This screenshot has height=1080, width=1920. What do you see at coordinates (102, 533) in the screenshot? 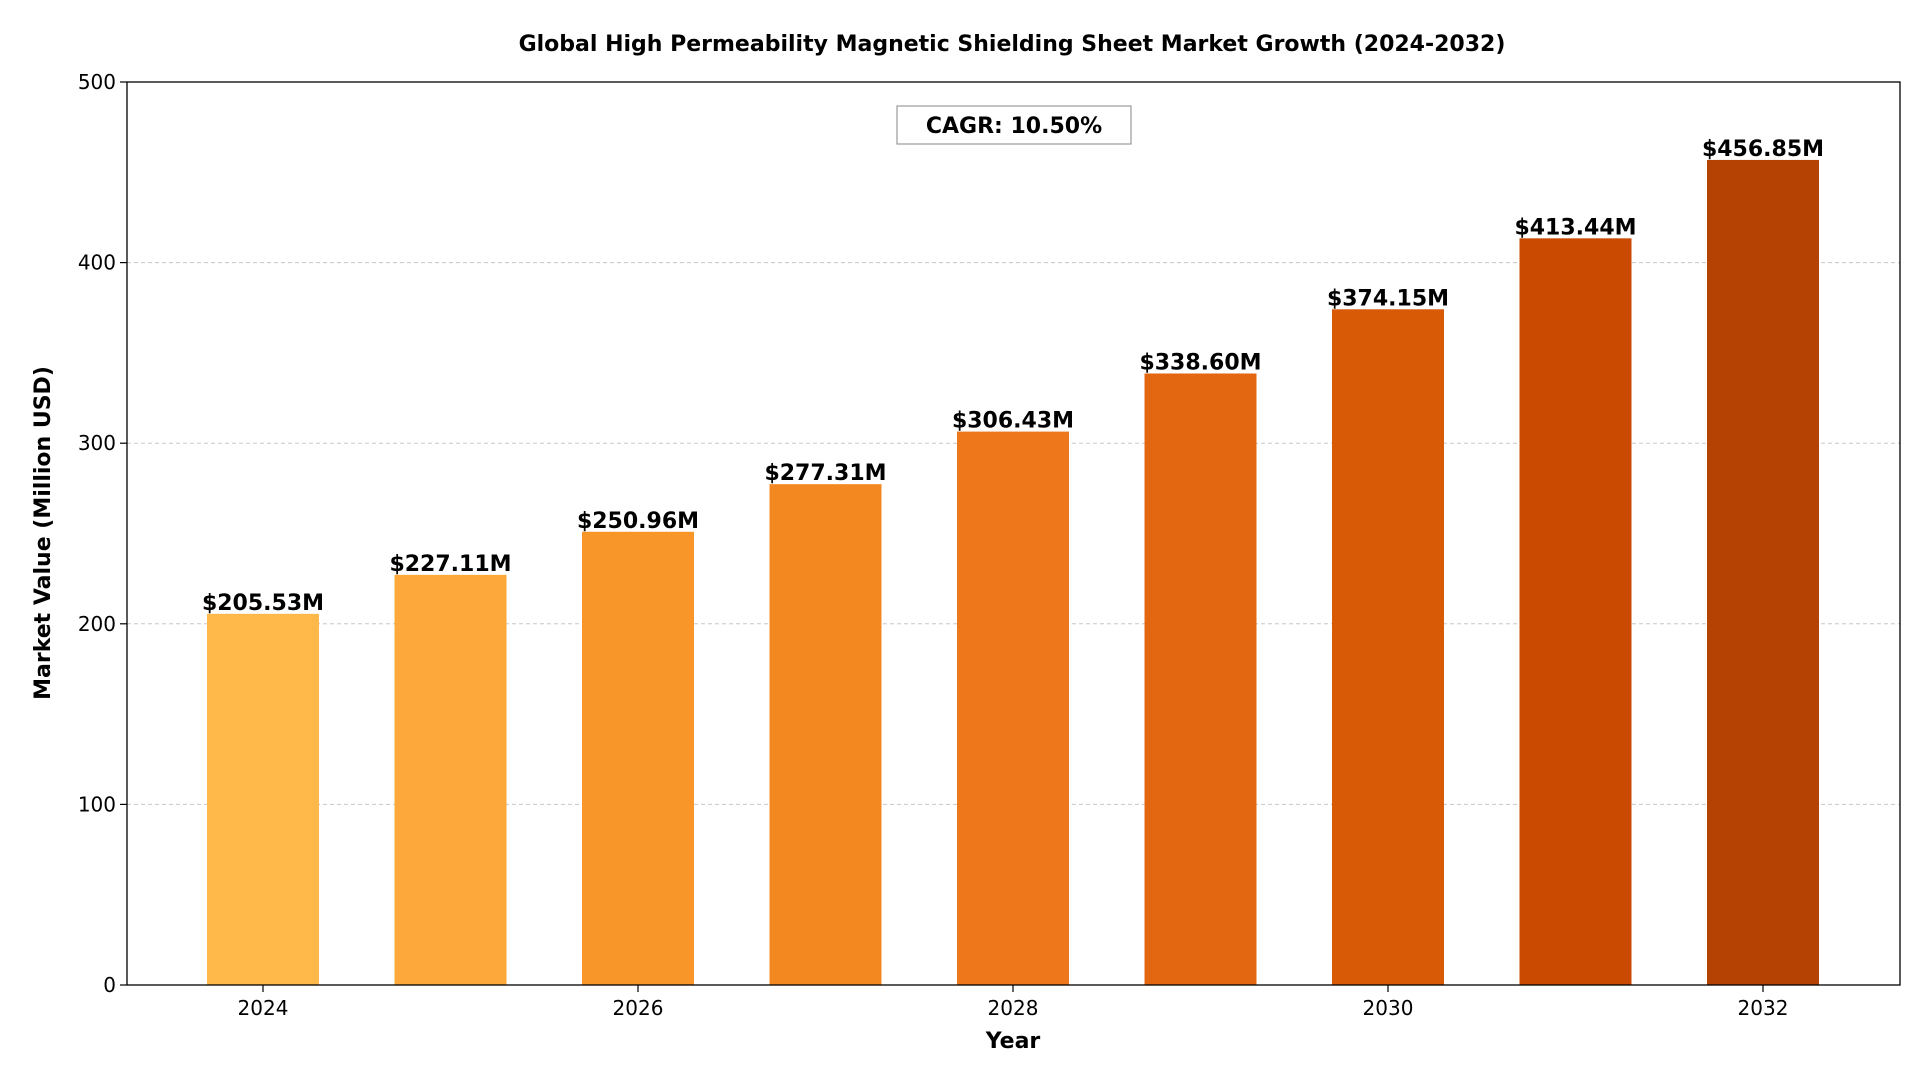
I see `y-axis-ticks: 0 100 200 300 400 500` at bounding box center [102, 533].